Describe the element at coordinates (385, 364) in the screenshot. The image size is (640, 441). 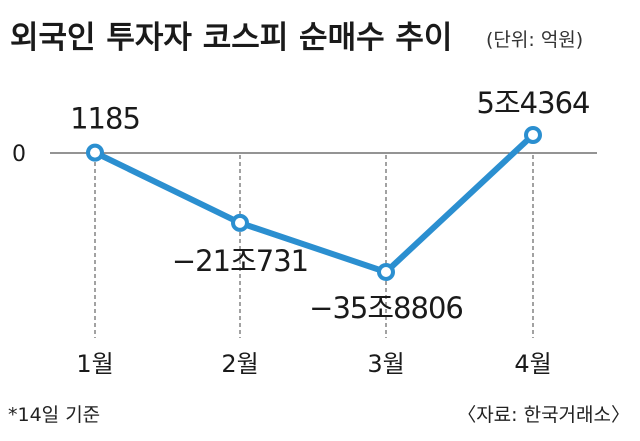
I see `x-tick-label: 3월` at that location.